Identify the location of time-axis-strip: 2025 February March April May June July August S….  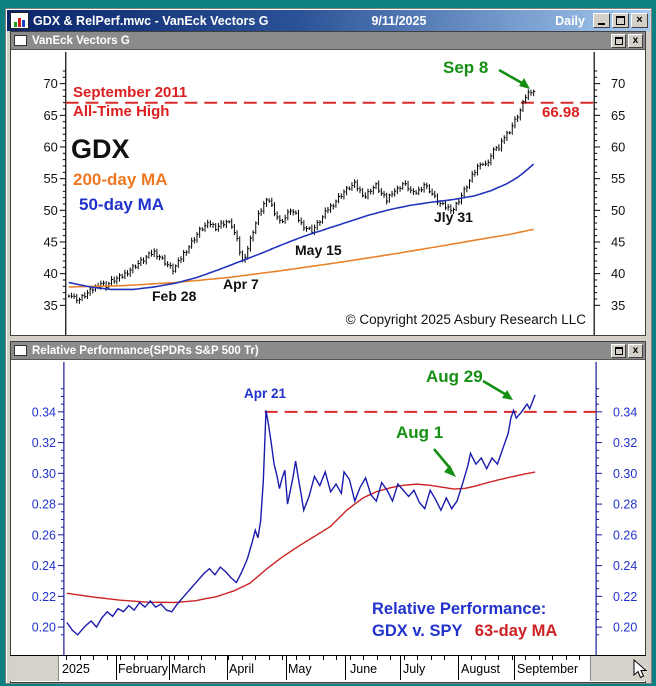
(328, 668).